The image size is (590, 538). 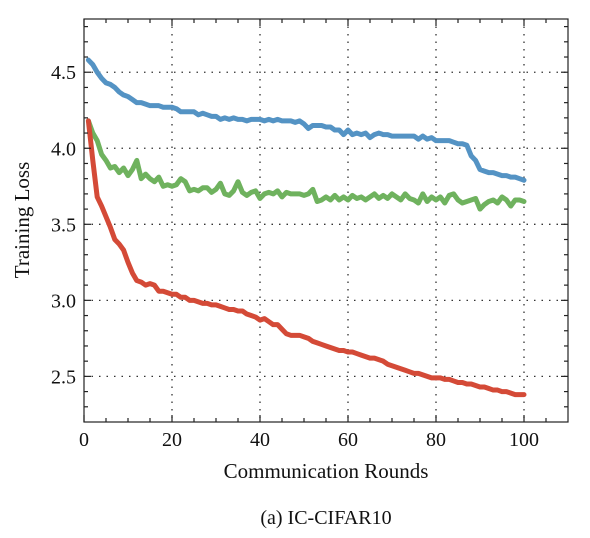 I want to click on y-tick-labels: 2.5 3.0 3.5 4.0 4.5, so click(x=63, y=225).